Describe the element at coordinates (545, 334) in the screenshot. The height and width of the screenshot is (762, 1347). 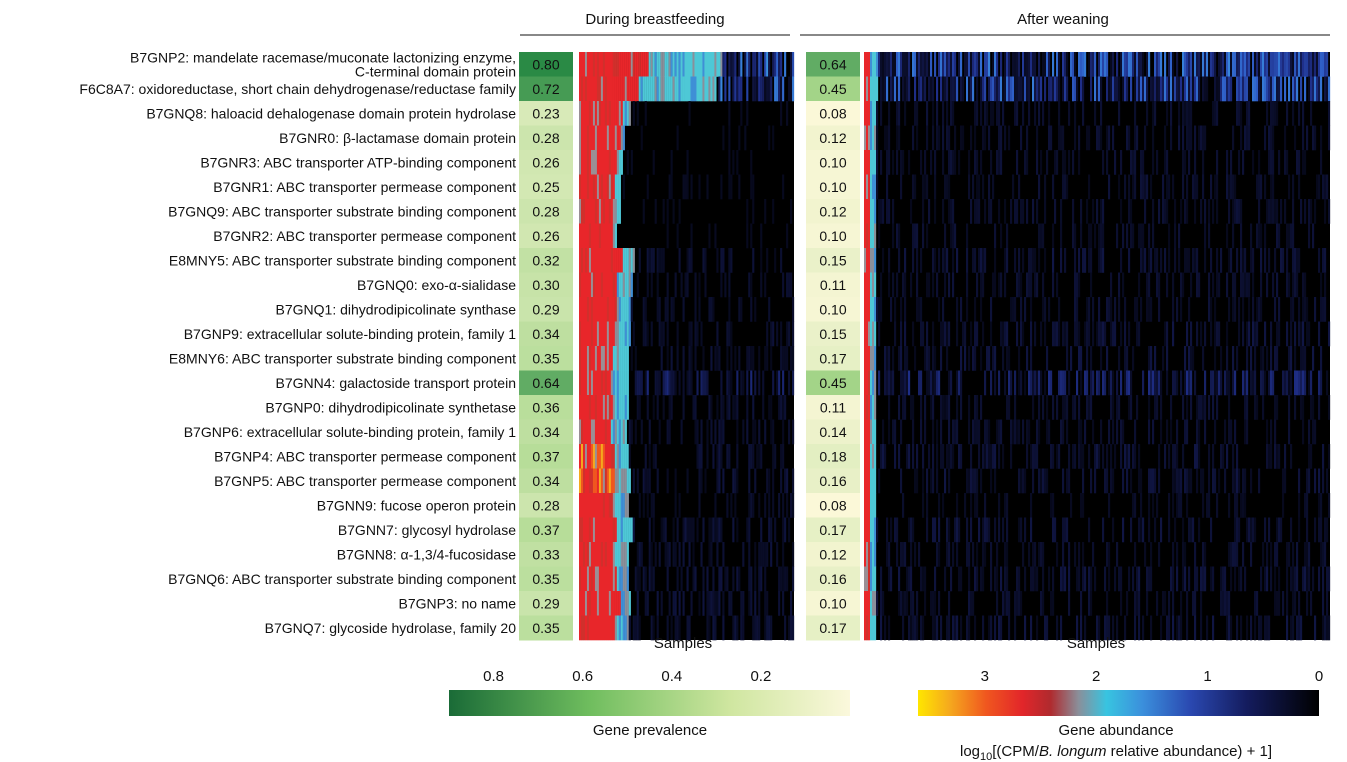
I see `prevalence-value: 0.34` at that location.